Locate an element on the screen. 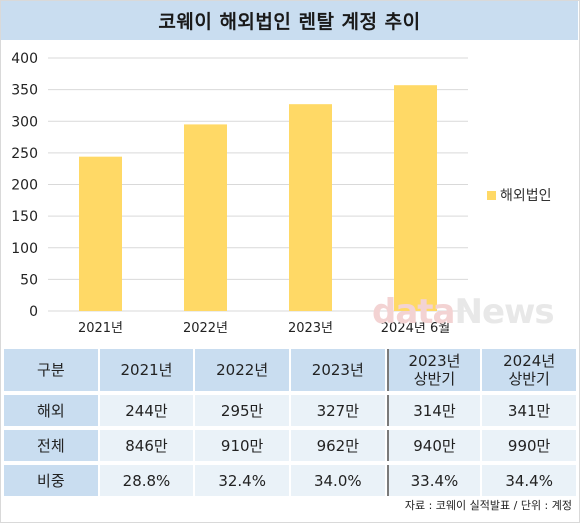 This screenshot has height=523, width=580. x-tick-label: 2023년 is located at coordinates (310, 328).